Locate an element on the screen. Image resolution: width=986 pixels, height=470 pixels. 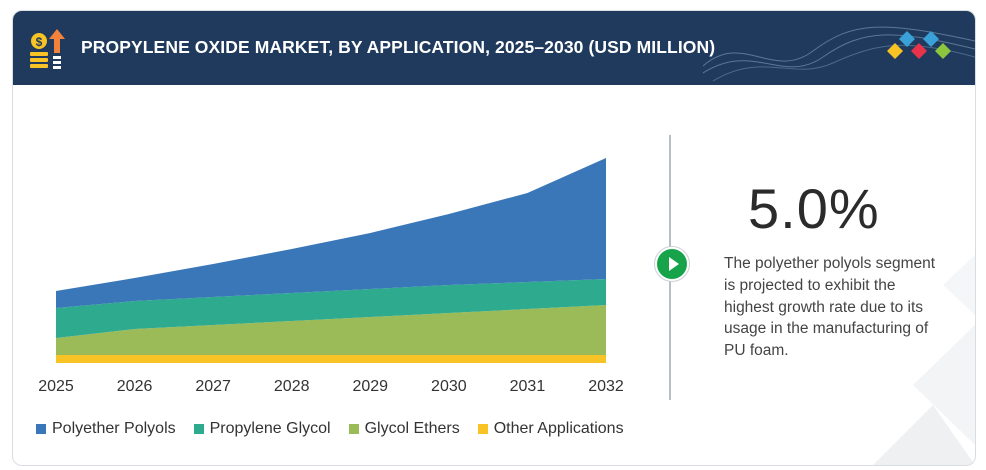
play-icon is located at coordinates (674, 264).